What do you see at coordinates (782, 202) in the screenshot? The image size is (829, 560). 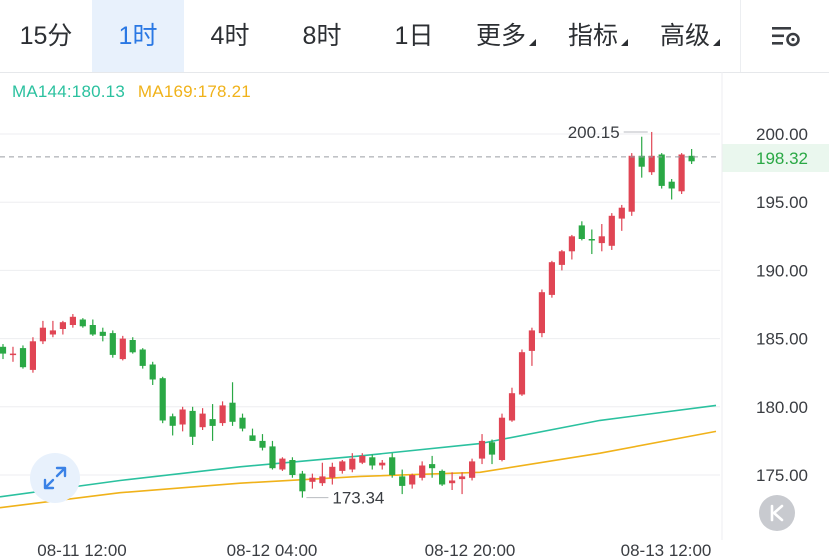 I see `y-tick-label: 195.00` at bounding box center [782, 202].